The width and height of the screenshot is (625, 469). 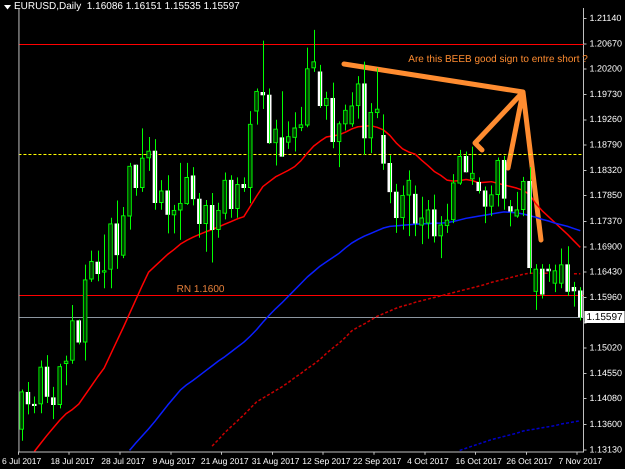 I want to click on y-tick-label: 1.19730, so click(x=605, y=93).